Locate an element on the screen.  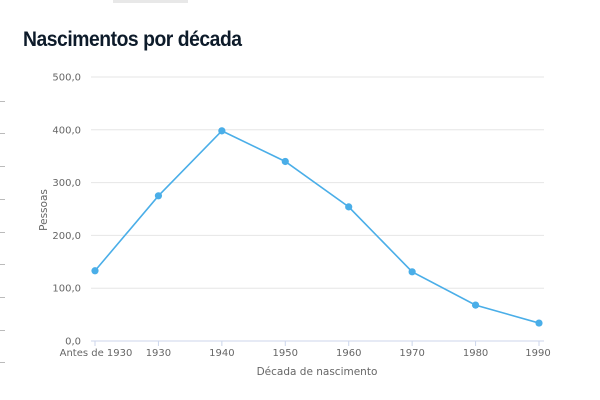
y-tick-label: 0,0 is located at coordinates (73, 342).